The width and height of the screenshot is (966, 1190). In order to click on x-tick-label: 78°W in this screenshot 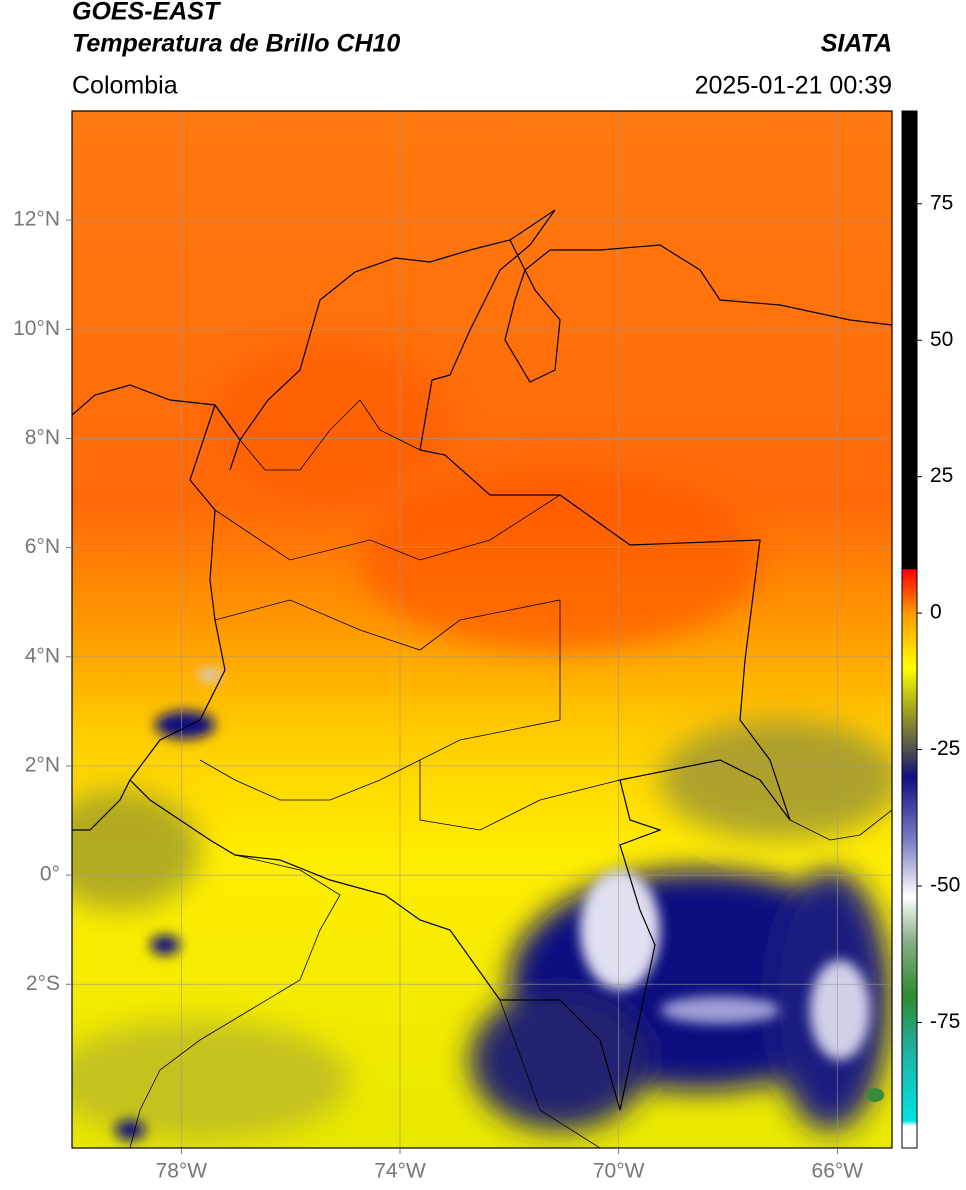, I will do `click(182, 1171)`.